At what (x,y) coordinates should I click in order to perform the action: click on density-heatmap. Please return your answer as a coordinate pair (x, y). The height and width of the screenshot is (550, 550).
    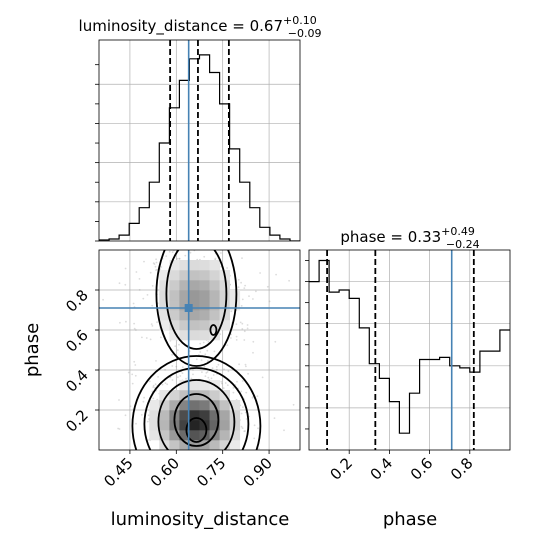
    Looking at the image, I should click on (195, 355).